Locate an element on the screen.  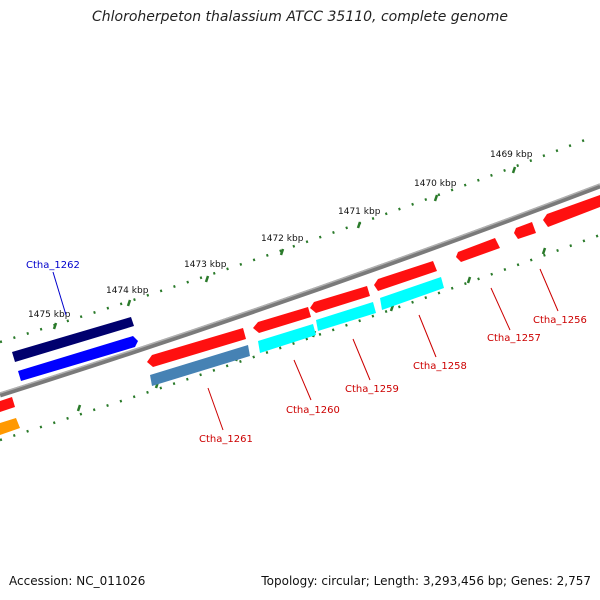
feature-red-left-edge is located at coordinates (7, 404).